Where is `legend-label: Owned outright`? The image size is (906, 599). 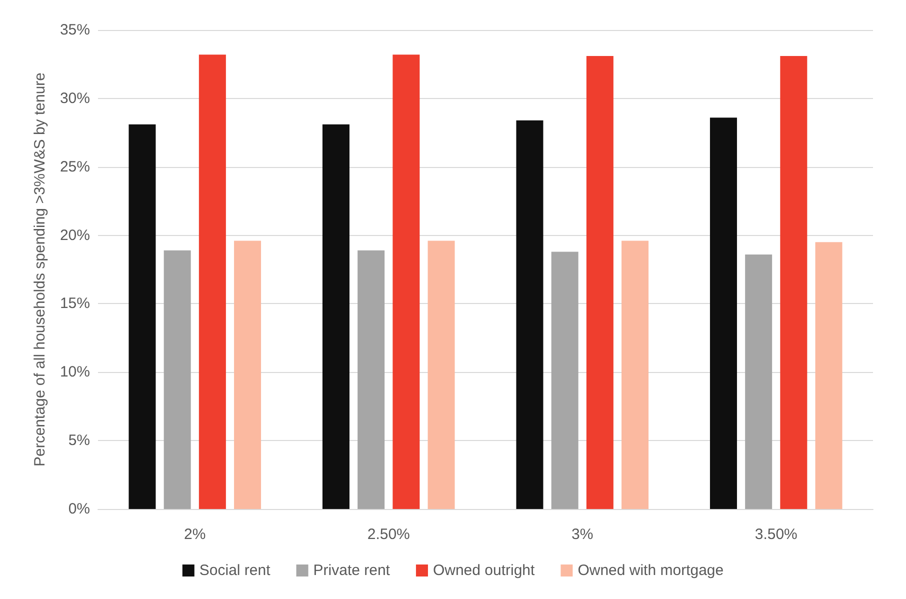 legend-label: Owned outright is located at coordinates (484, 570).